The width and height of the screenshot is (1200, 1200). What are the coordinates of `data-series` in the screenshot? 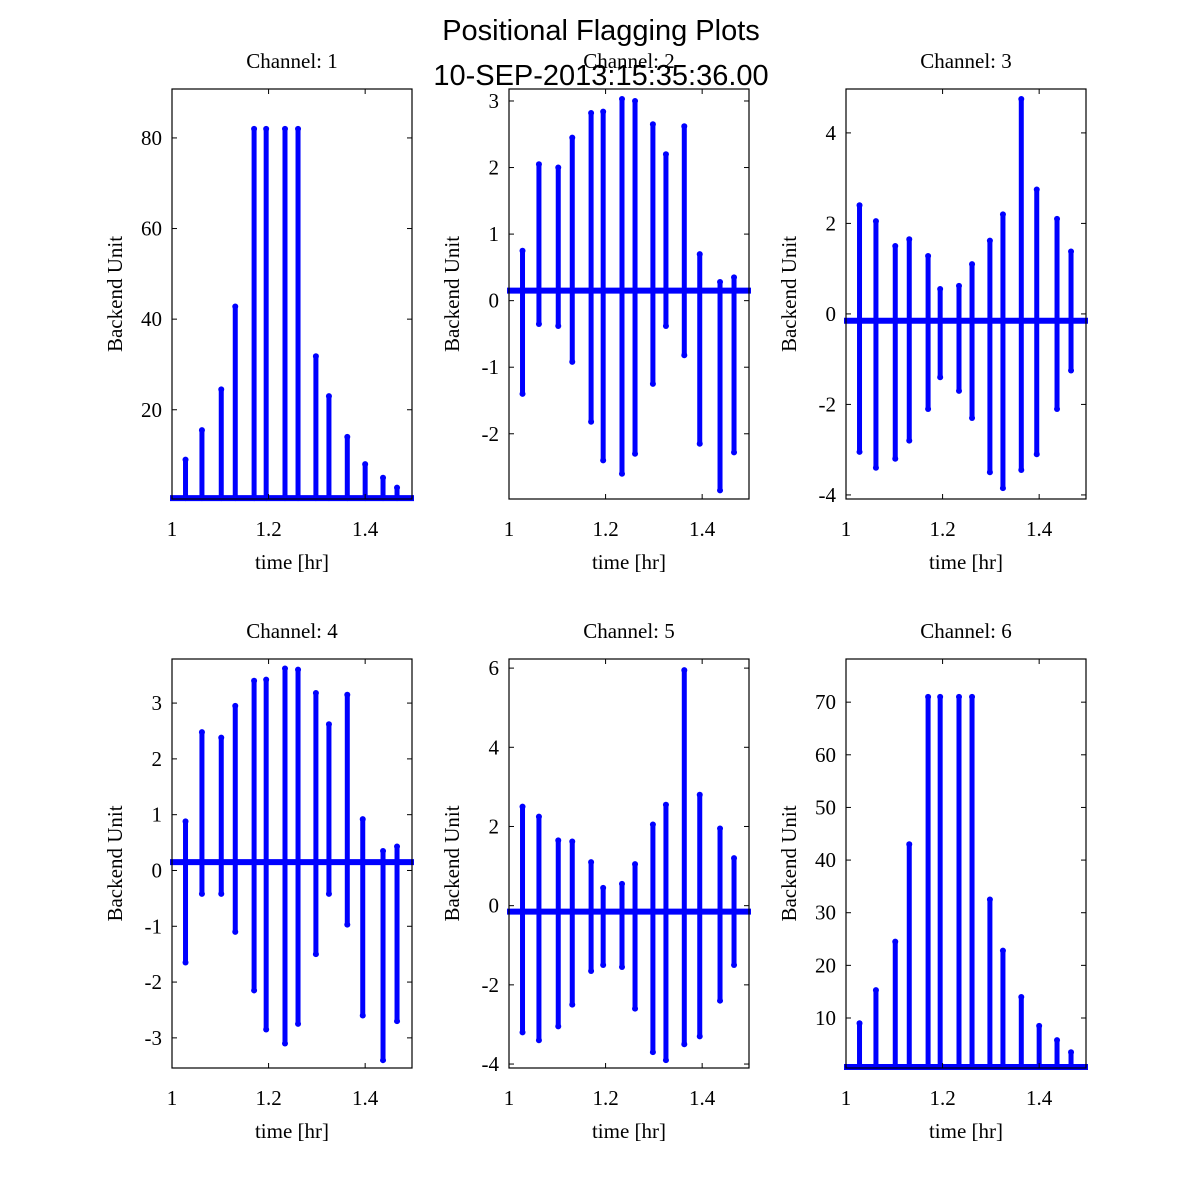 It's located at (629, 865).